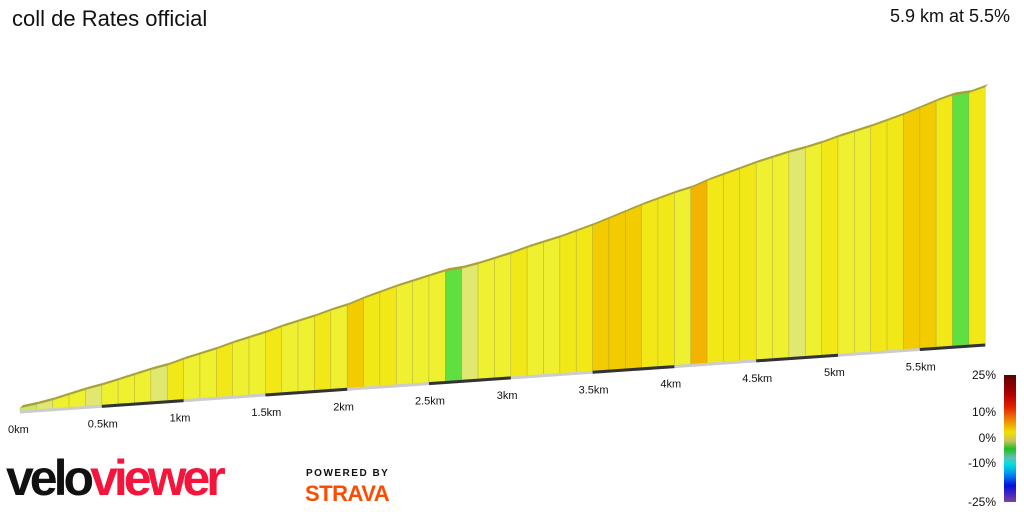 The height and width of the screenshot is (512, 1024). What do you see at coordinates (670, 385) in the screenshot?
I see `x-tick-label: 4km` at bounding box center [670, 385].